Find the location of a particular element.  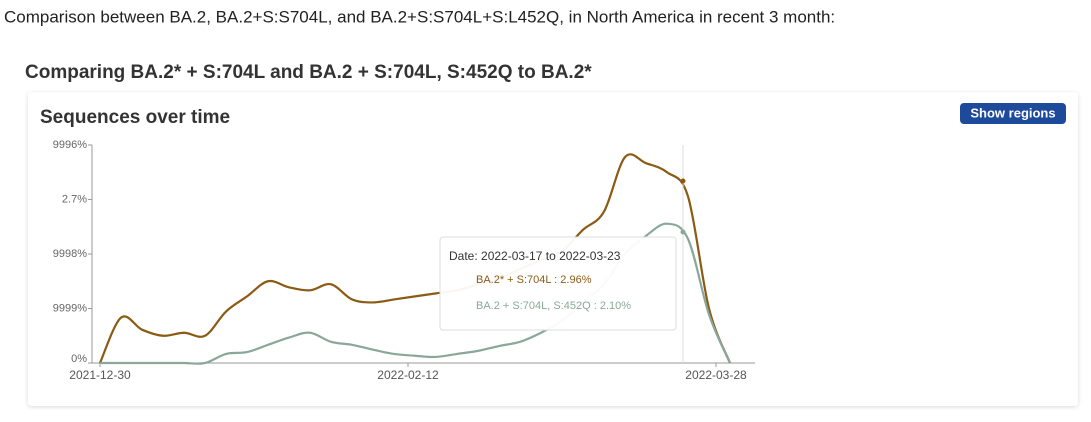

tooltip-line: BA.2 + S:704L, S:452Q : 2.10% is located at coordinates (553, 306).